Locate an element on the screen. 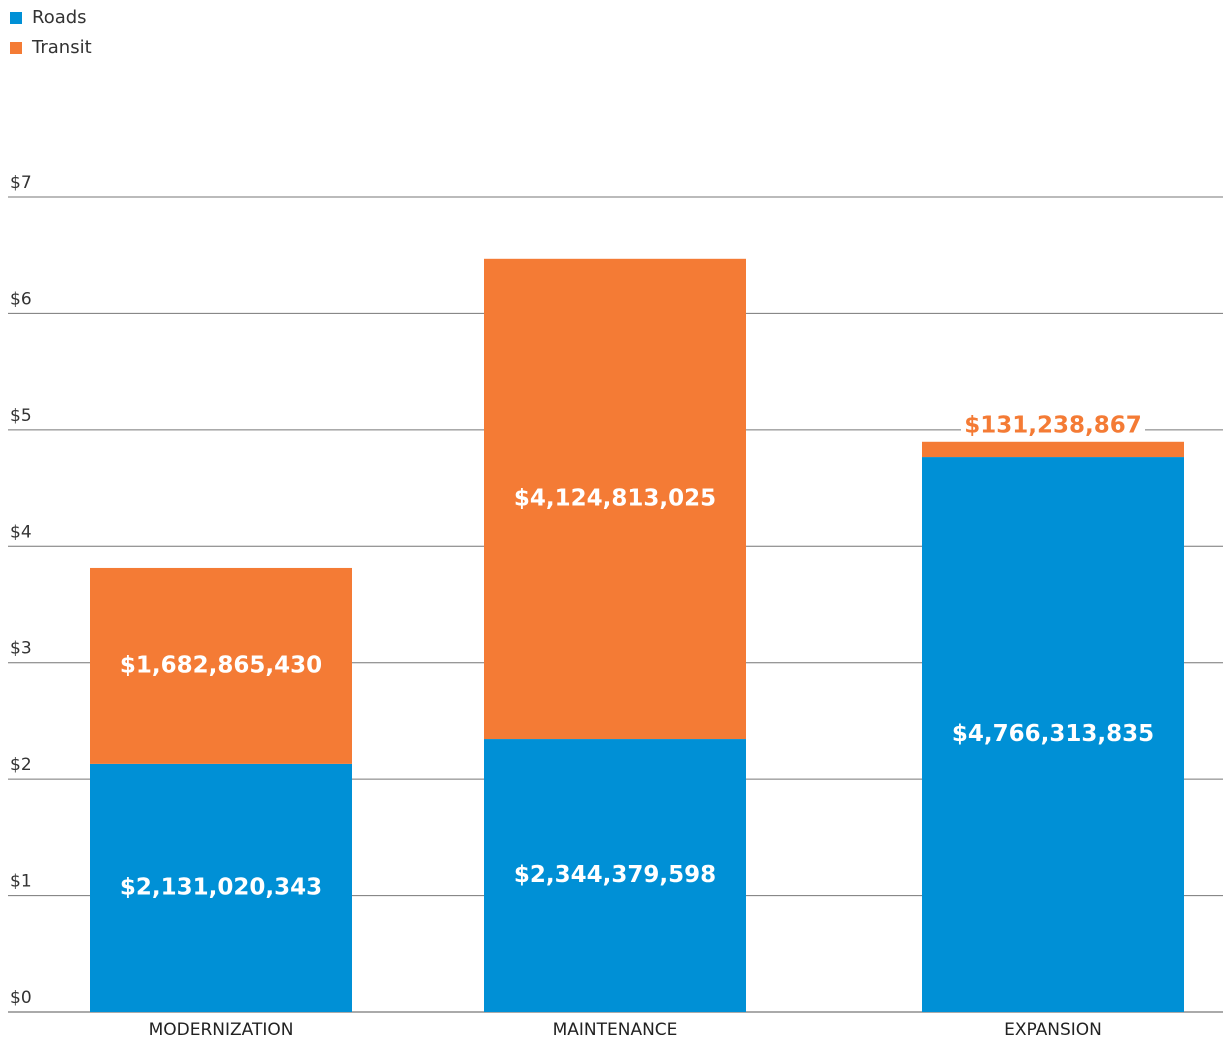  y-tick-label: $7 is located at coordinates (21, 183).